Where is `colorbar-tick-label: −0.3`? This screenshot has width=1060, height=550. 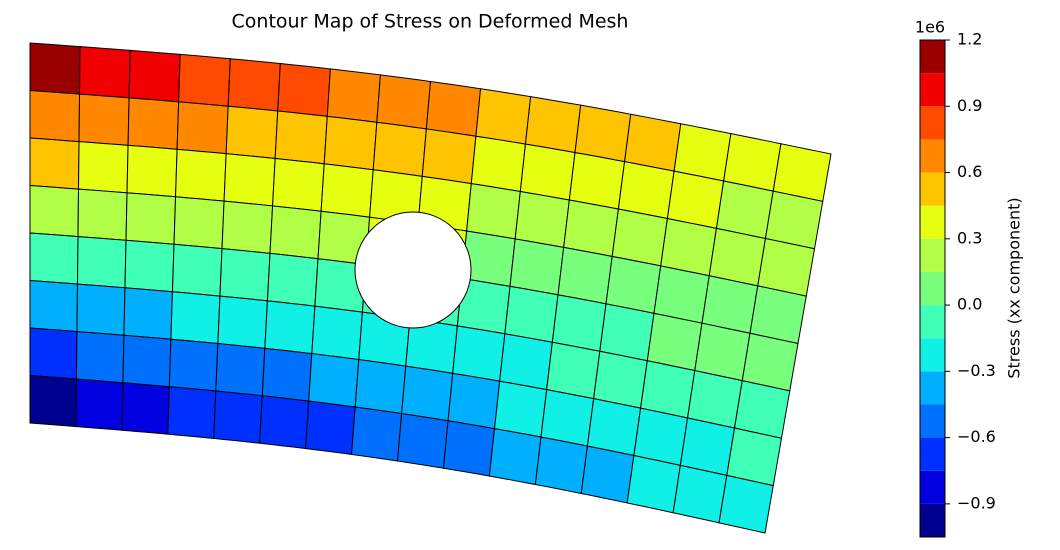
colorbar-tick-label: −0.3 is located at coordinates (976, 370).